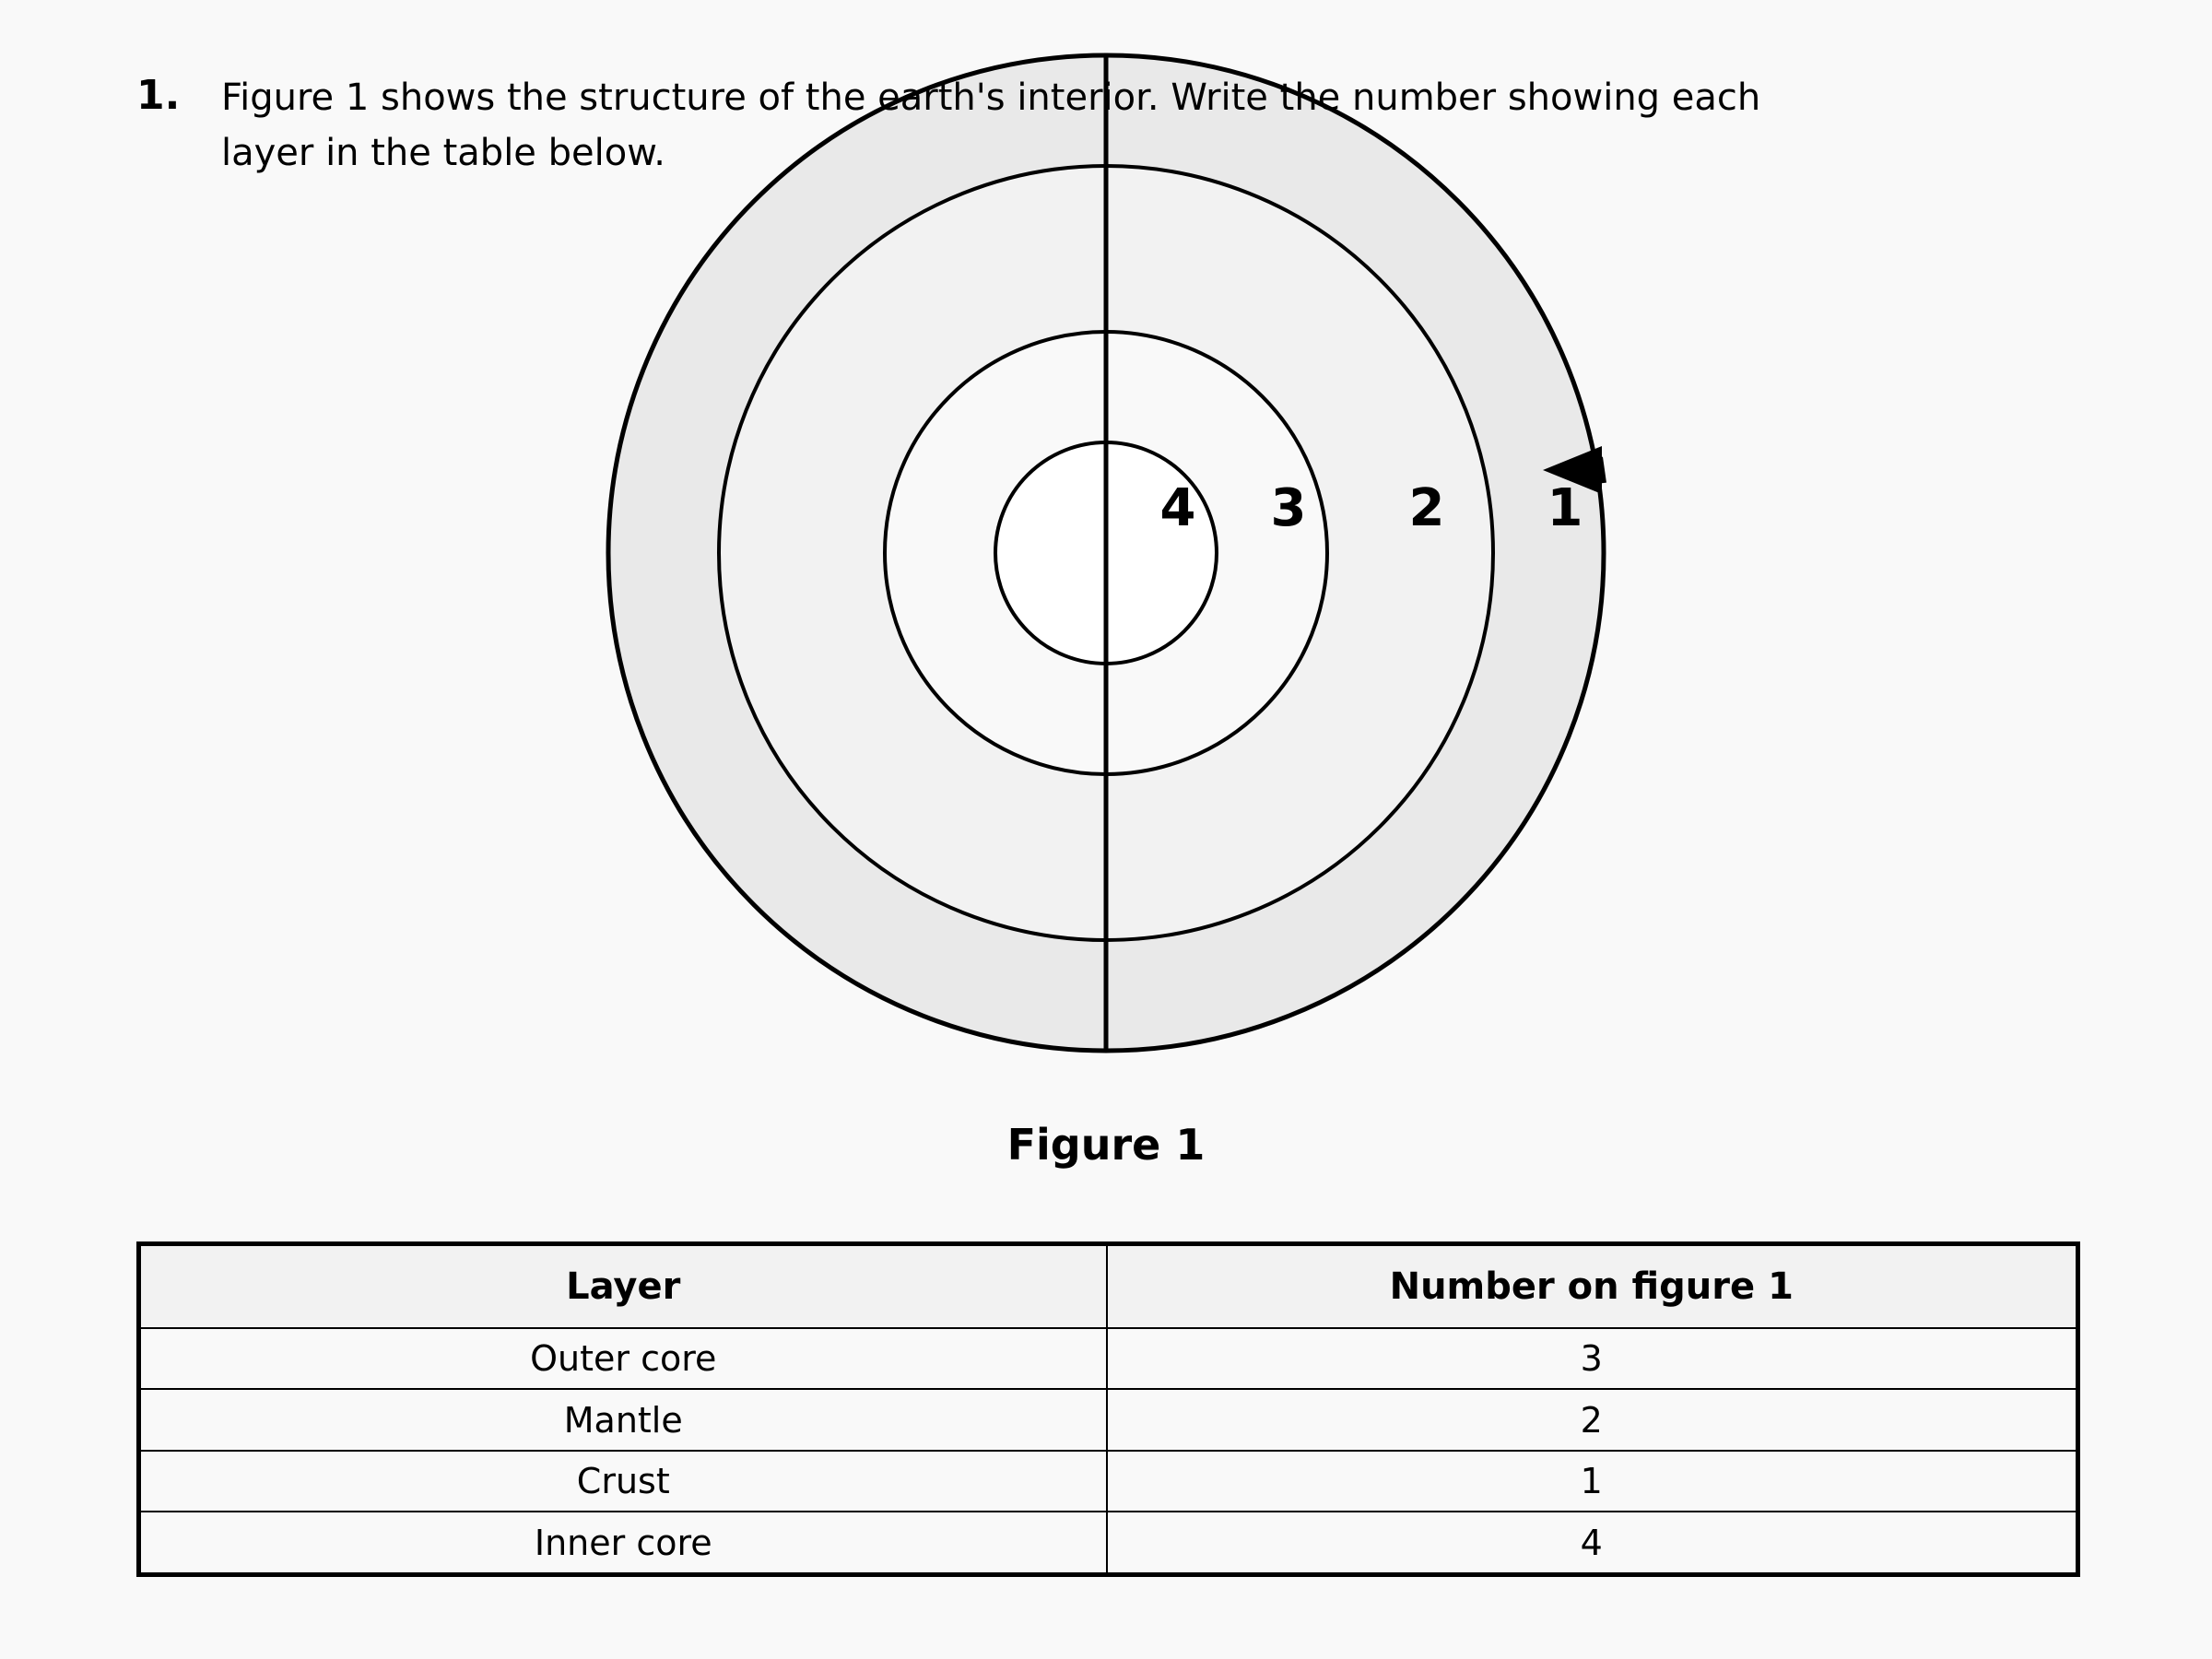 Image resolution: width=2212 pixels, height=1659 pixels. What do you see at coordinates (158, 95) in the screenshot?
I see `question-number: 1.` at bounding box center [158, 95].